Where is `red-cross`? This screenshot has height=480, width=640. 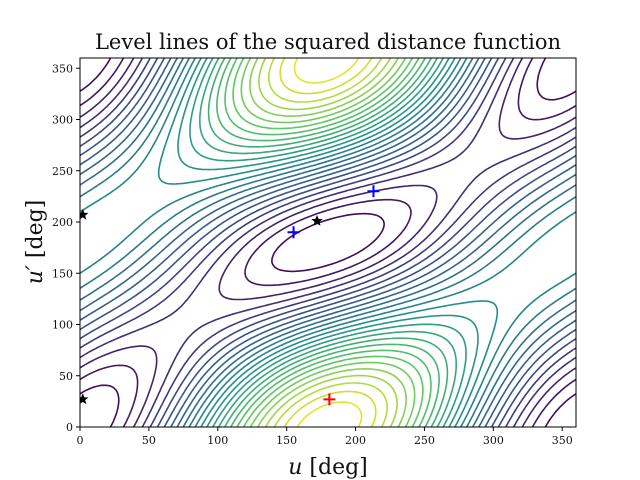
red-cross is located at coordinates (329, 399).